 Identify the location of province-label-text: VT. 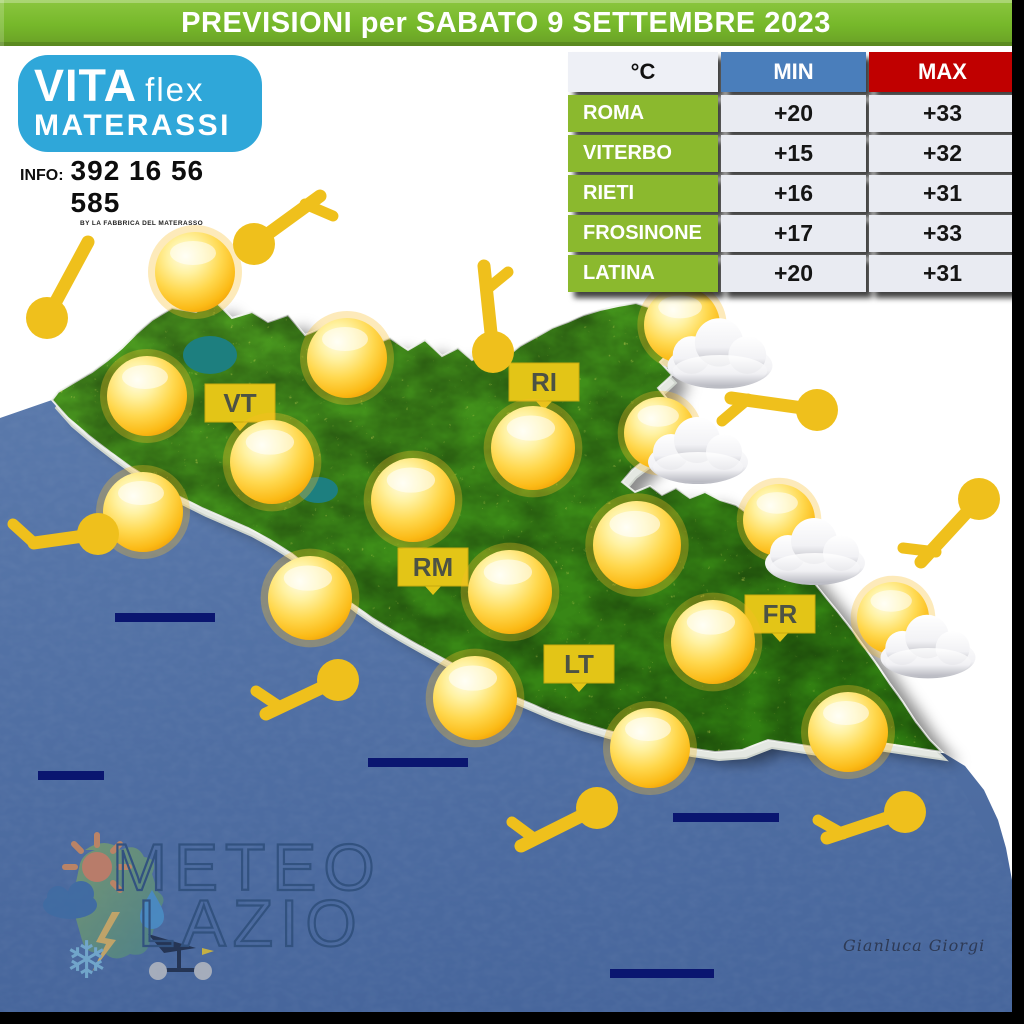
(239, 403).